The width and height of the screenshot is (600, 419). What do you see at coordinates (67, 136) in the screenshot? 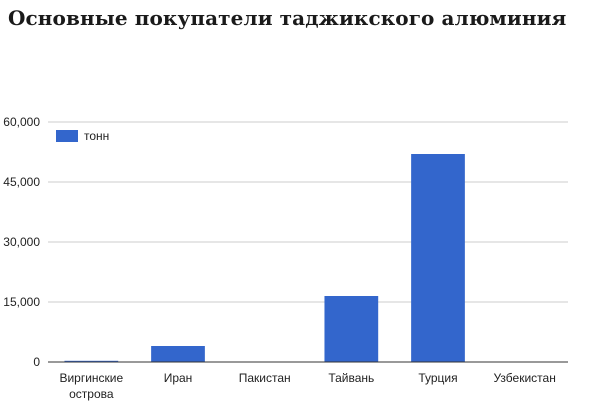
I see `legend-swatch` at bounding box center [67, 136].